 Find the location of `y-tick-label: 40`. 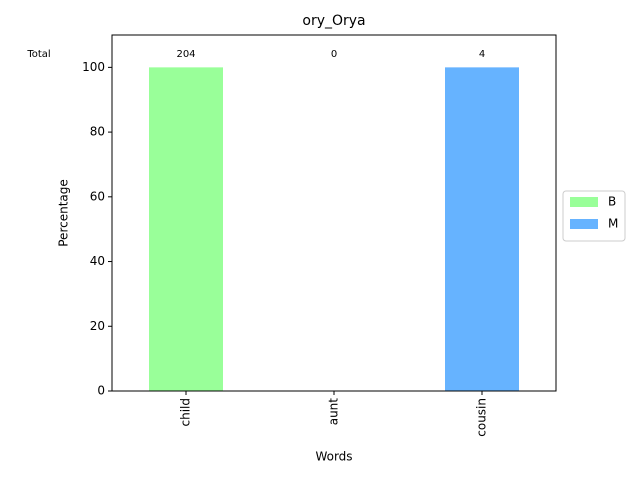

y-tick-label: 40 is located at coordinates (97, 261).